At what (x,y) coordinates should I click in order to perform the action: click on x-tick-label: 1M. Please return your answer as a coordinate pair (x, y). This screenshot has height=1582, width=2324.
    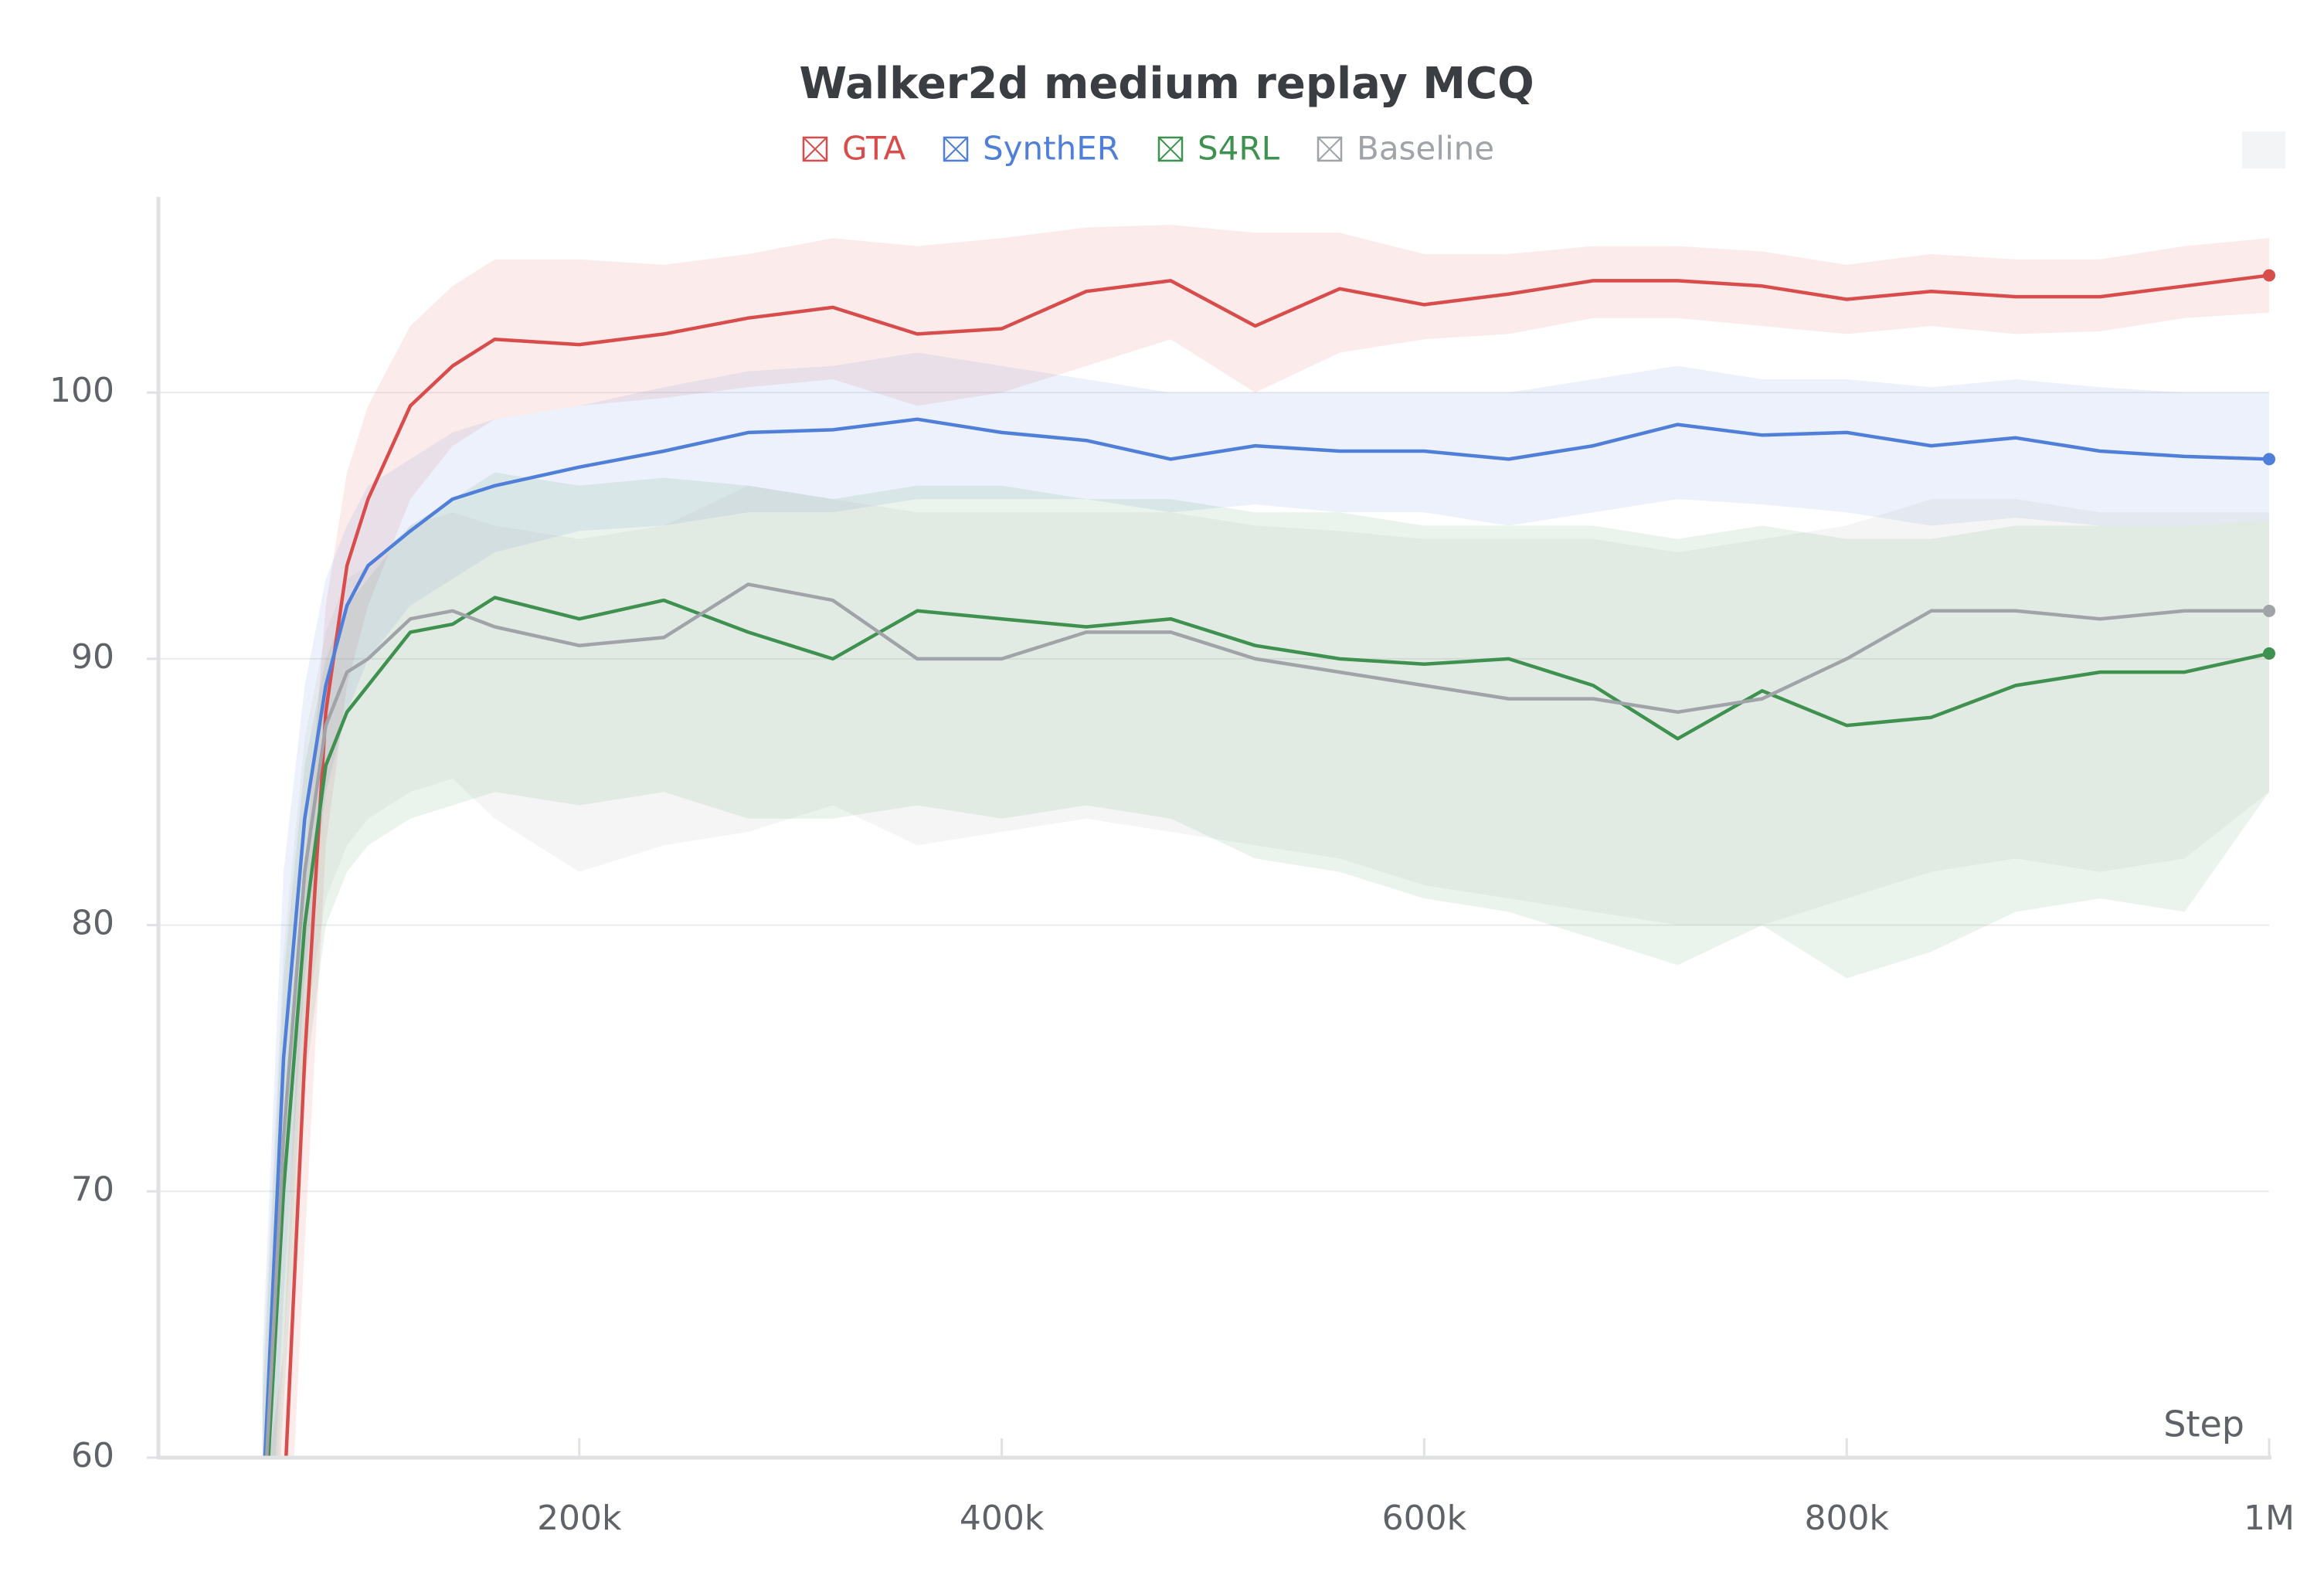
    Looking at the image, I should click on (2269, 1519).